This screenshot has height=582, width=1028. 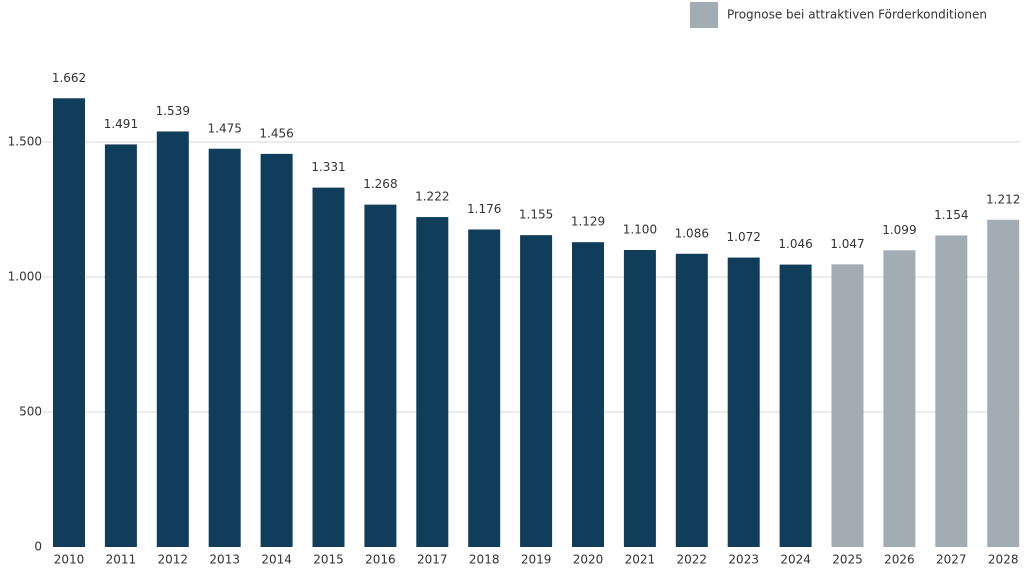 What do you see at coordinates (276, 560) in the screenshot?
I see `x-tick-label: 2014` at bounding box center [276, 560].